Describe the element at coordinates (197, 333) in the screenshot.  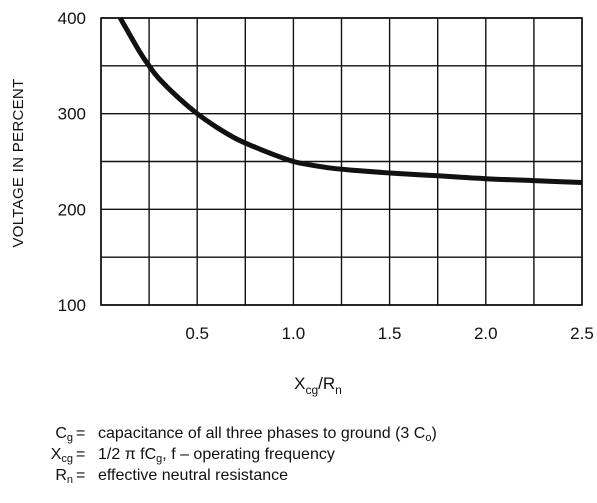
I see `x-tick-label: 0.5` at that location.